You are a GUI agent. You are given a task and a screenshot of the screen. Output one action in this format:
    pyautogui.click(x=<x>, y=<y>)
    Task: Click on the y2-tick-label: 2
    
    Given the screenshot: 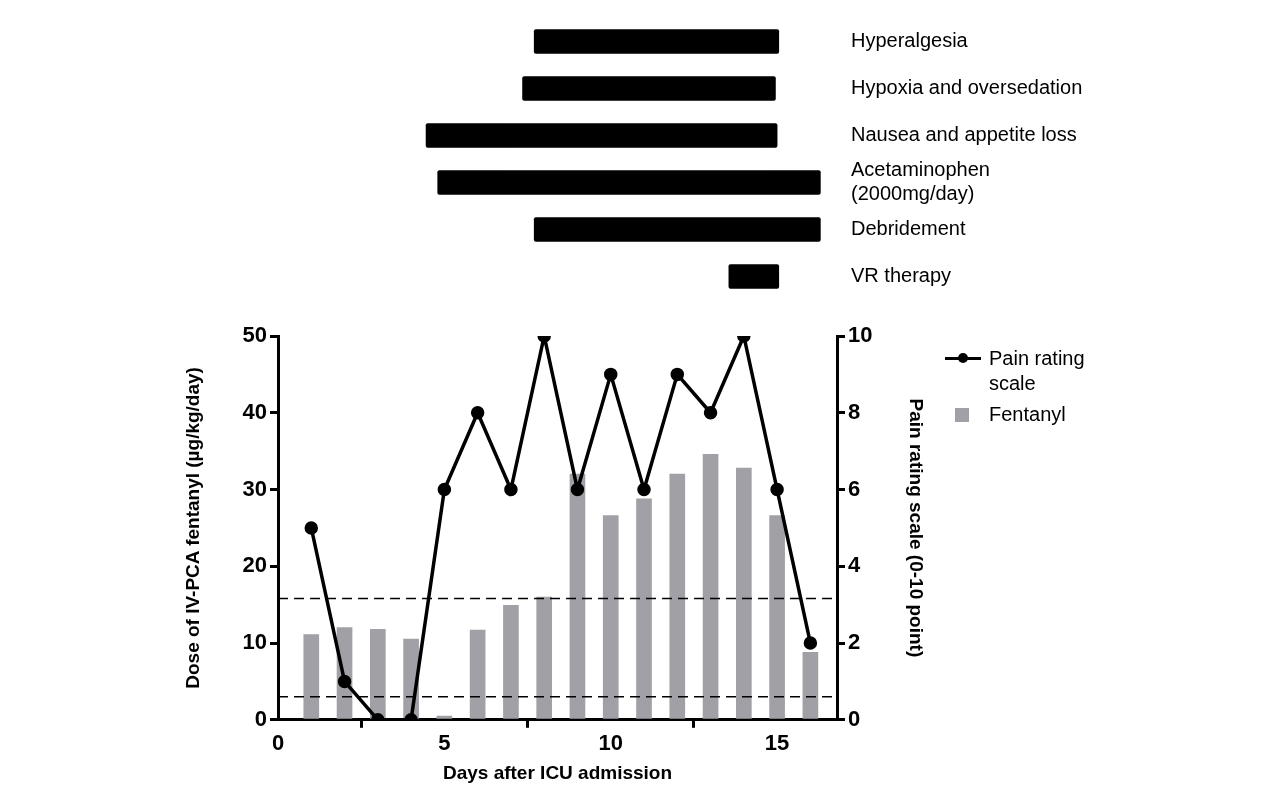 What is the action you would take?
    pyautogui.click(x=854, y=642)
    